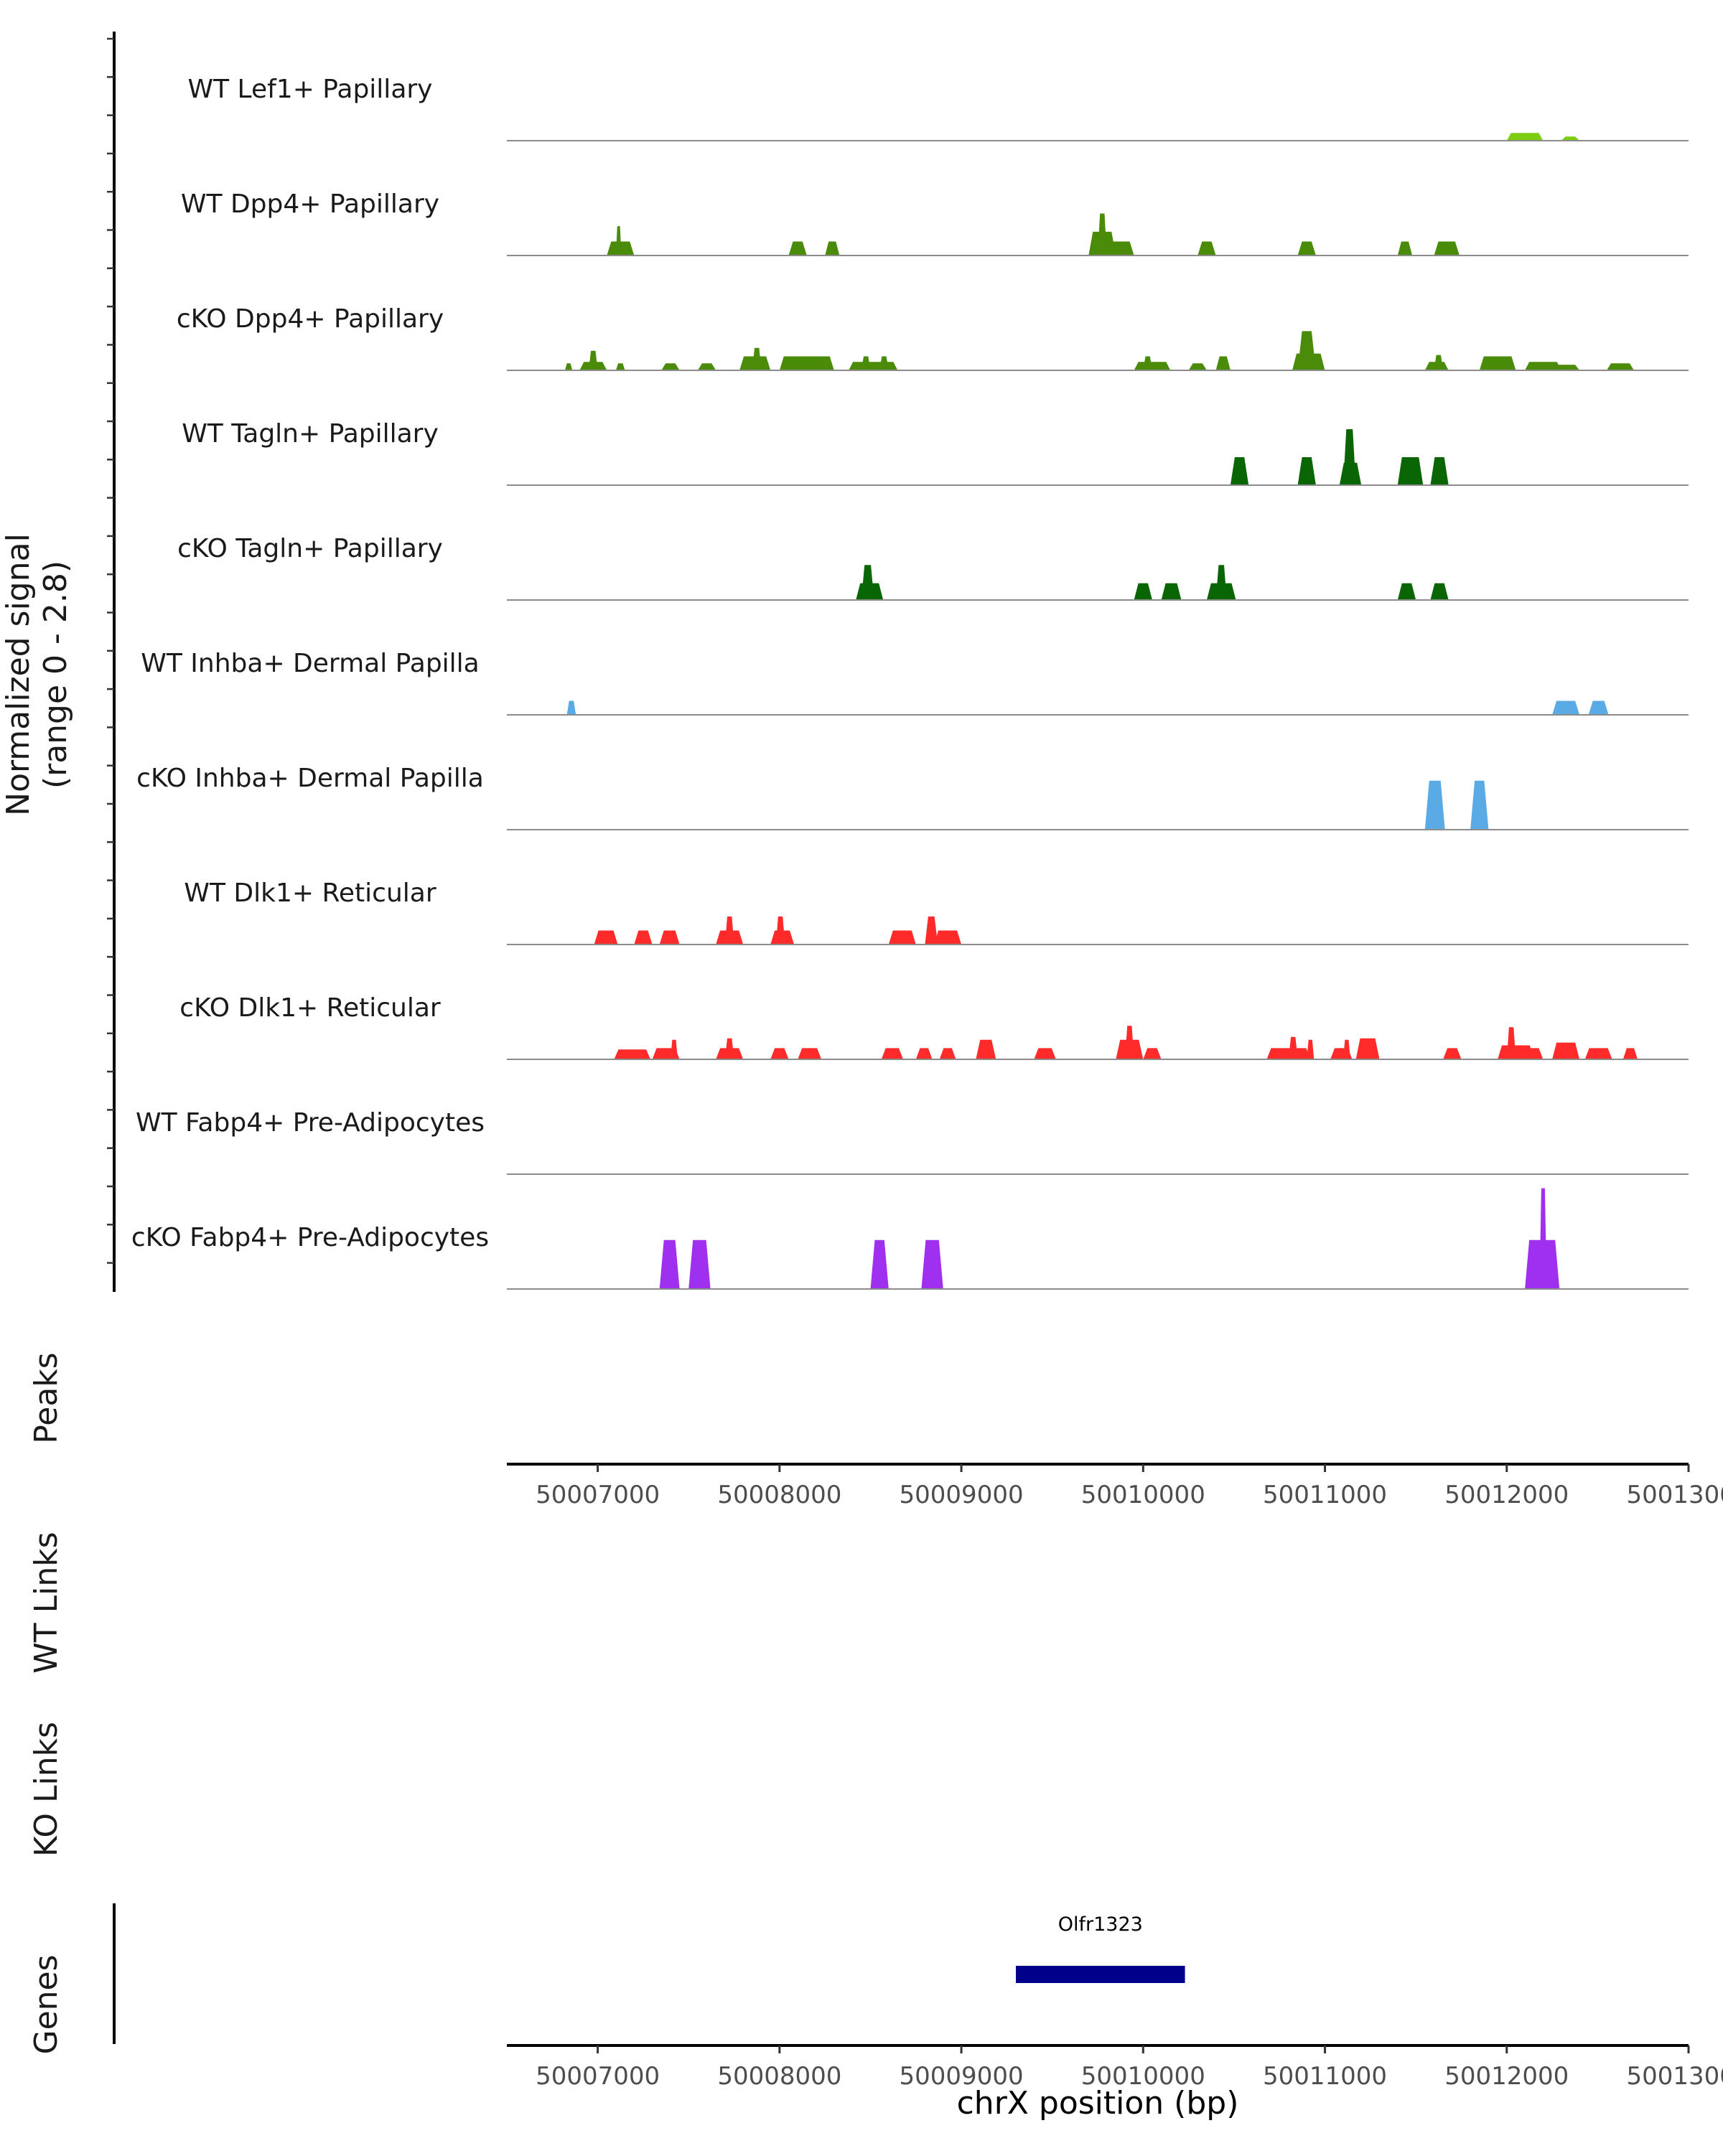  Describe the element at coordinates (310, 893) in the screenshot. I see `track-label: WT Dlk1+ Reticular` at that location.